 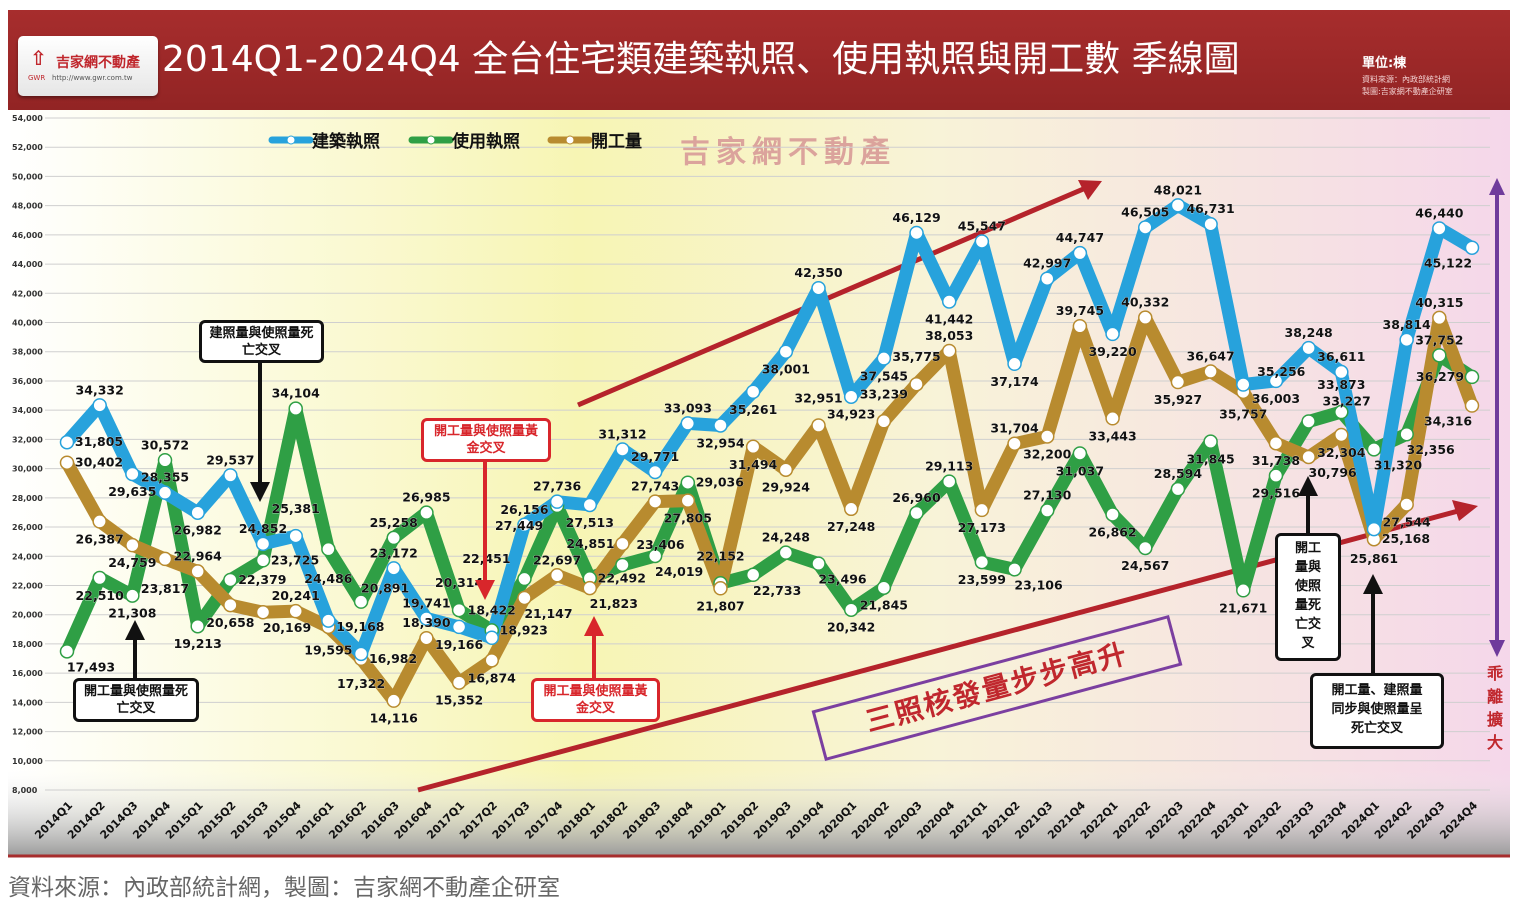 What do you see at coordinates (720, 442) in the screenshot?
I see `data-label-building: 32,954` at bounding box center [720, 442].